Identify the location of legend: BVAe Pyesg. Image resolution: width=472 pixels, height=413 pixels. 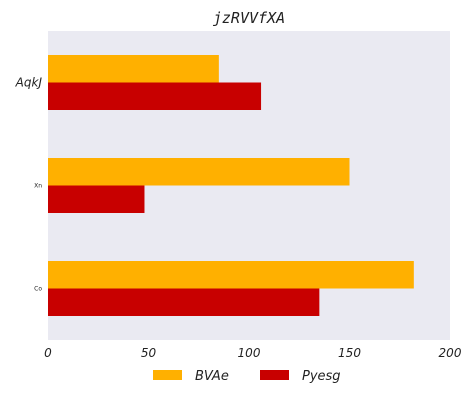
(247, 376).